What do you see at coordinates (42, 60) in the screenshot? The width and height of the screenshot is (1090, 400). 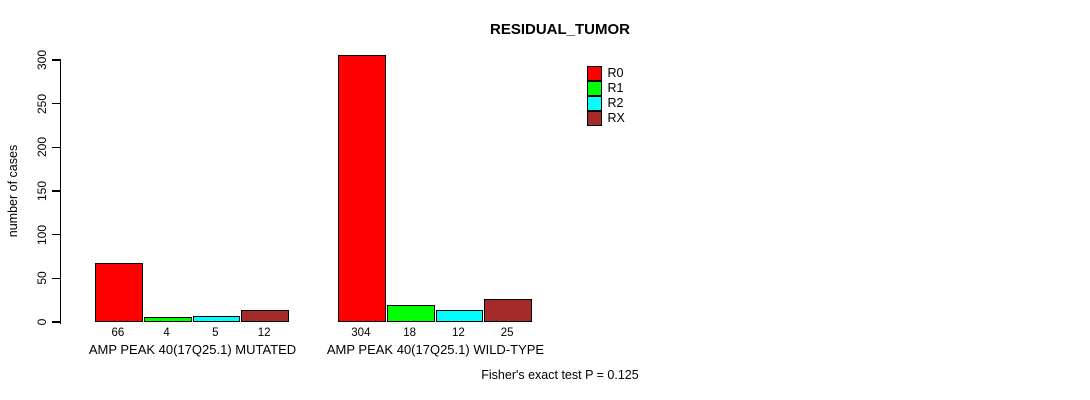 I see `y-tick-label: 300` at bounding box center [42, 60].